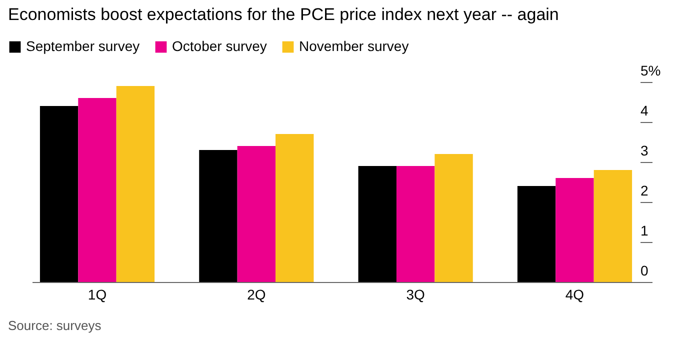 This screenshot has width=684, height=347. I want to click on y-tick-label: 0, so click(644, 270).